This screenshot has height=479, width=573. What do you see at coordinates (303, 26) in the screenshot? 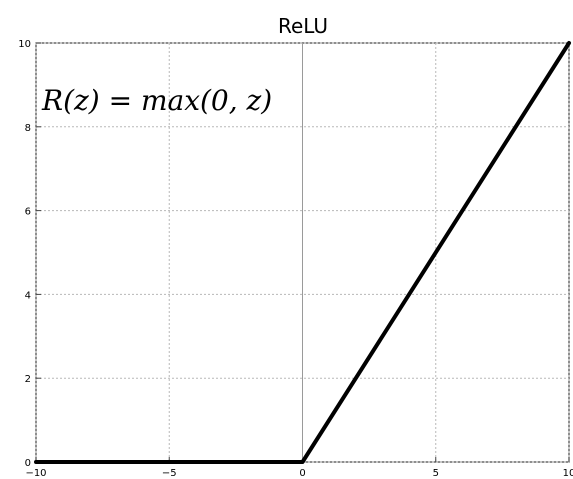
I see `chart-title: ReLU` at bounding box center [303, 26].